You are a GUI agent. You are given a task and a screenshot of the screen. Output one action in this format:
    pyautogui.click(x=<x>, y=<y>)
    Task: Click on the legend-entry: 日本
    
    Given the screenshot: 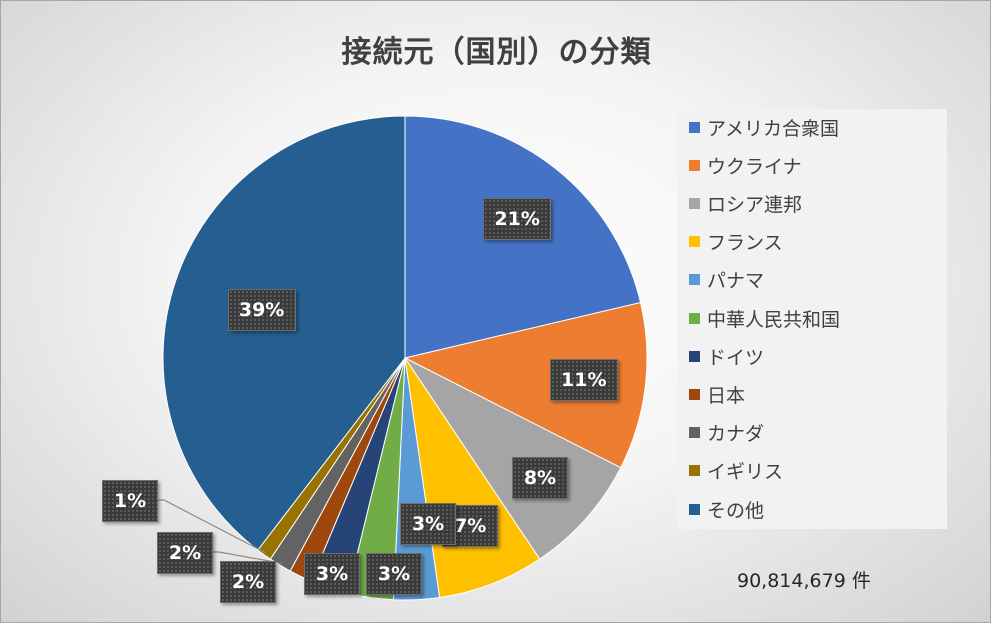 What is the action you would take?
    pyautogui.click(x=717, y=394)
    